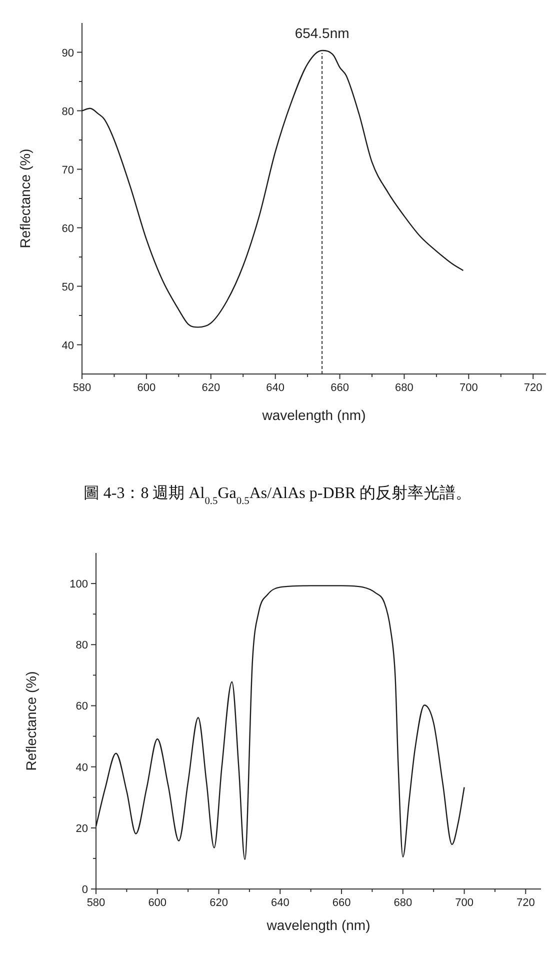 The width and height of the screenshot is (555, 964). What do you see at coordinates (82, 828) in the screenshot?
I see `y-tick-label: 20` at bounding box center [82, 828].